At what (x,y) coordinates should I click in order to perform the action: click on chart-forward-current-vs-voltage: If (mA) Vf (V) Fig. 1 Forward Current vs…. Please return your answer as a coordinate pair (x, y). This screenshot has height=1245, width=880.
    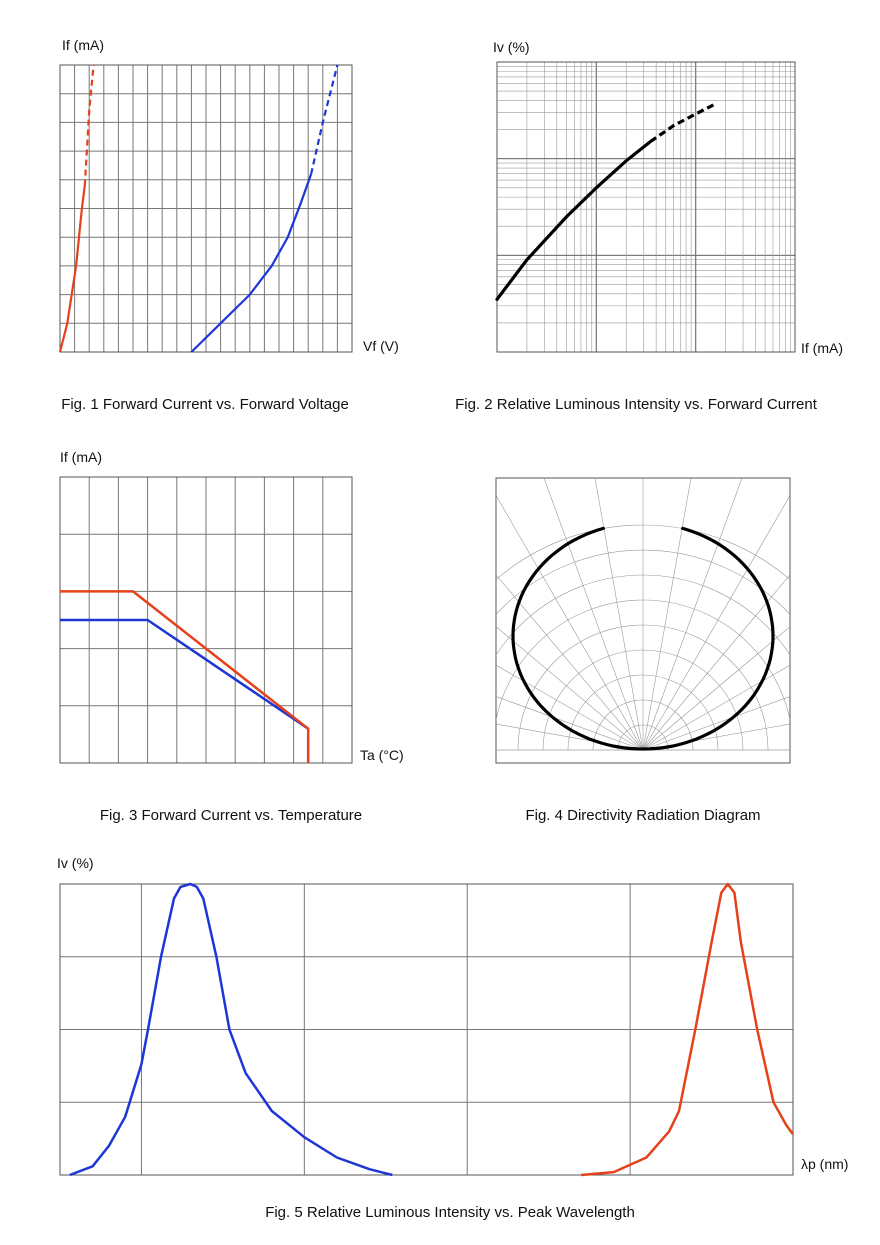
    Looking at the image, I should click on (228, 225).